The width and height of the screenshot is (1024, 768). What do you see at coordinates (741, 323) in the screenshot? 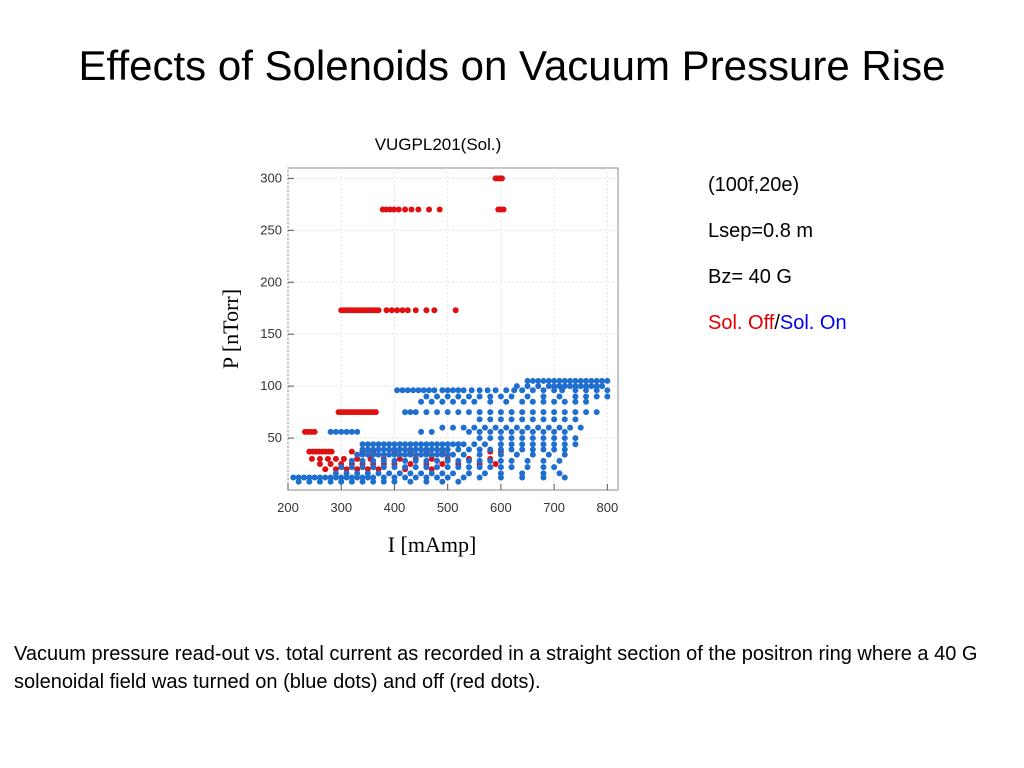
I see `legend-sol-off: Sol. Off` at bounding box center [741, 323].